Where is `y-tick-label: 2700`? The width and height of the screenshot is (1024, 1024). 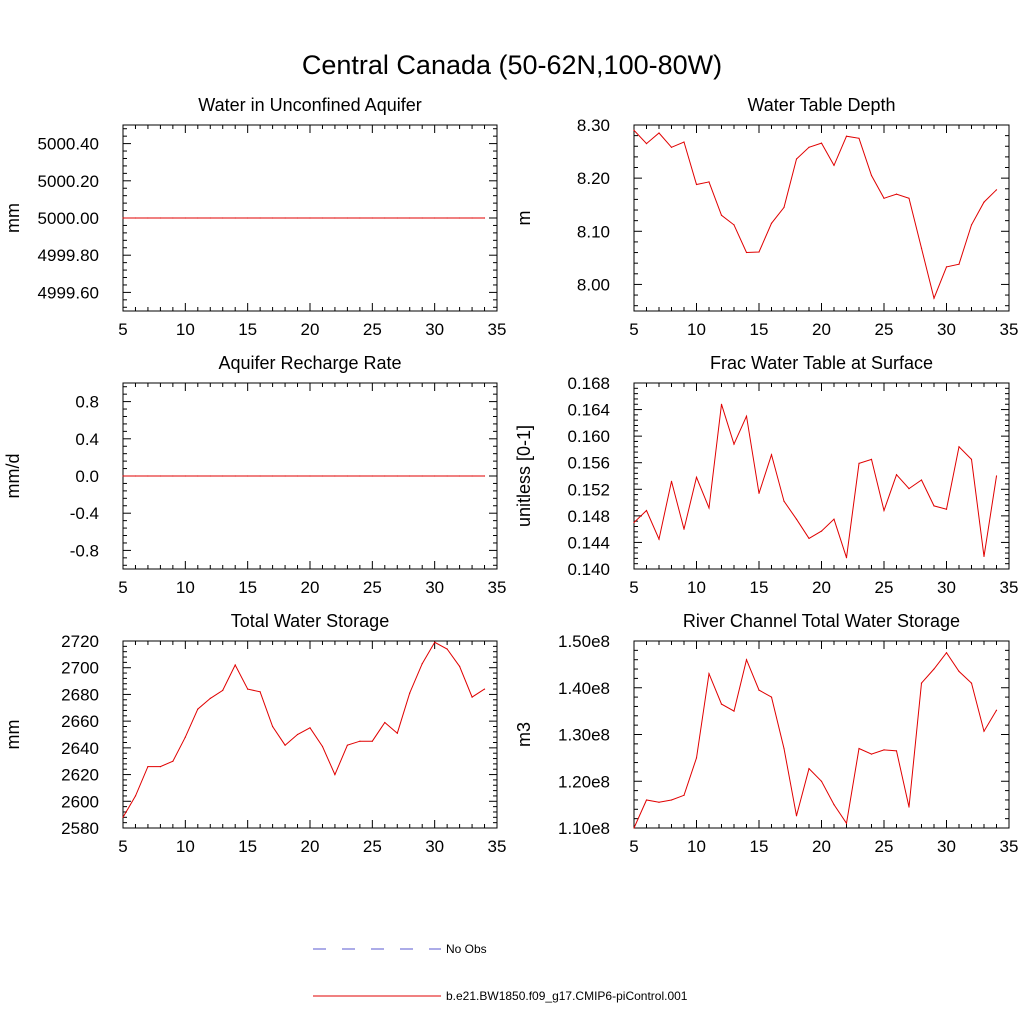 y-tick-label: 2700 is located at coordinates (80, 668).